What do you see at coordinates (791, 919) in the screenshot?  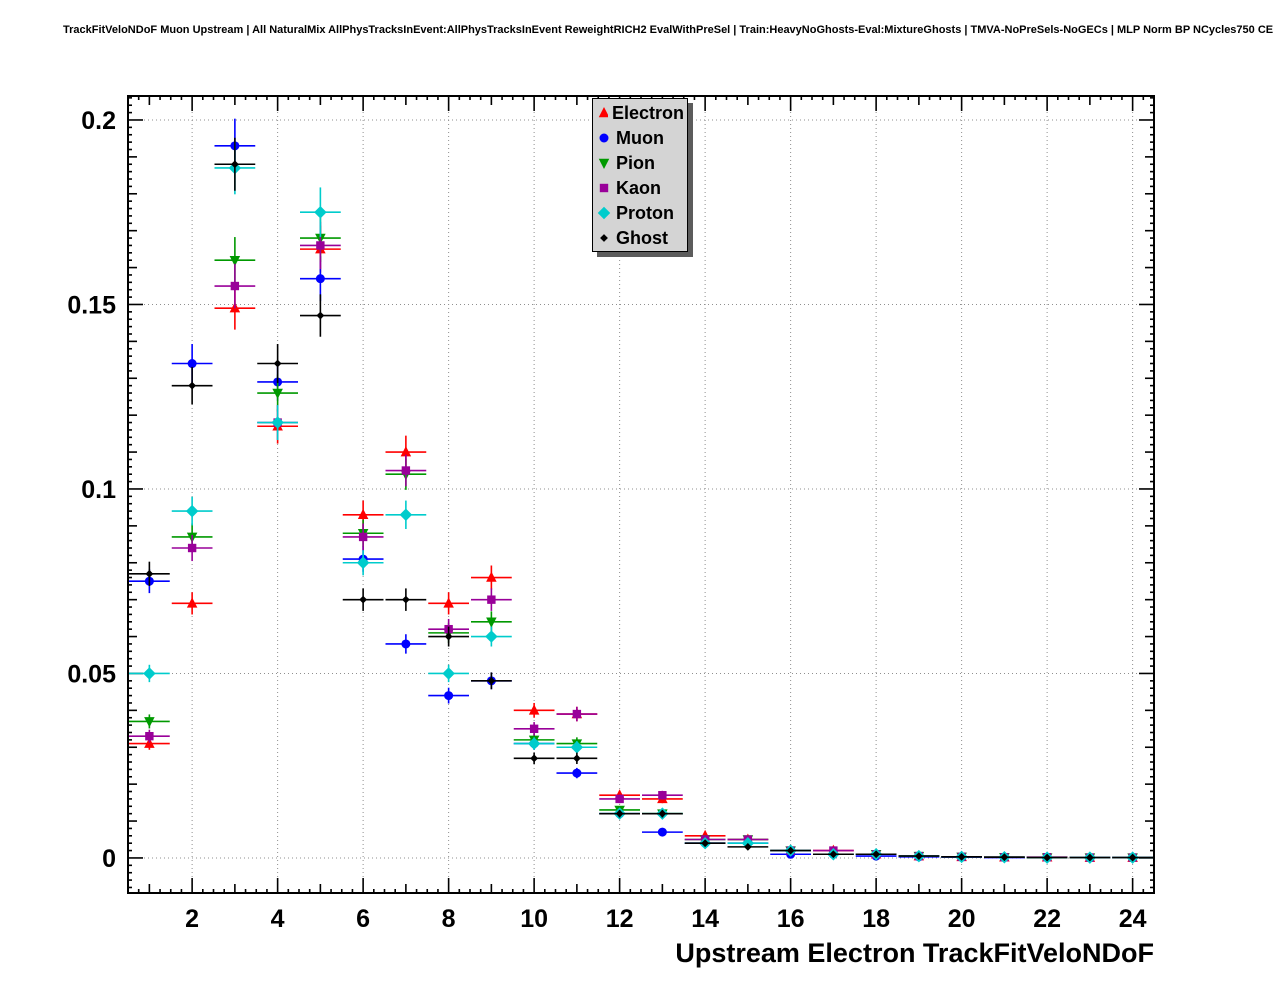 I see `x-tick-label: 16` at bounding box center [791, 919].